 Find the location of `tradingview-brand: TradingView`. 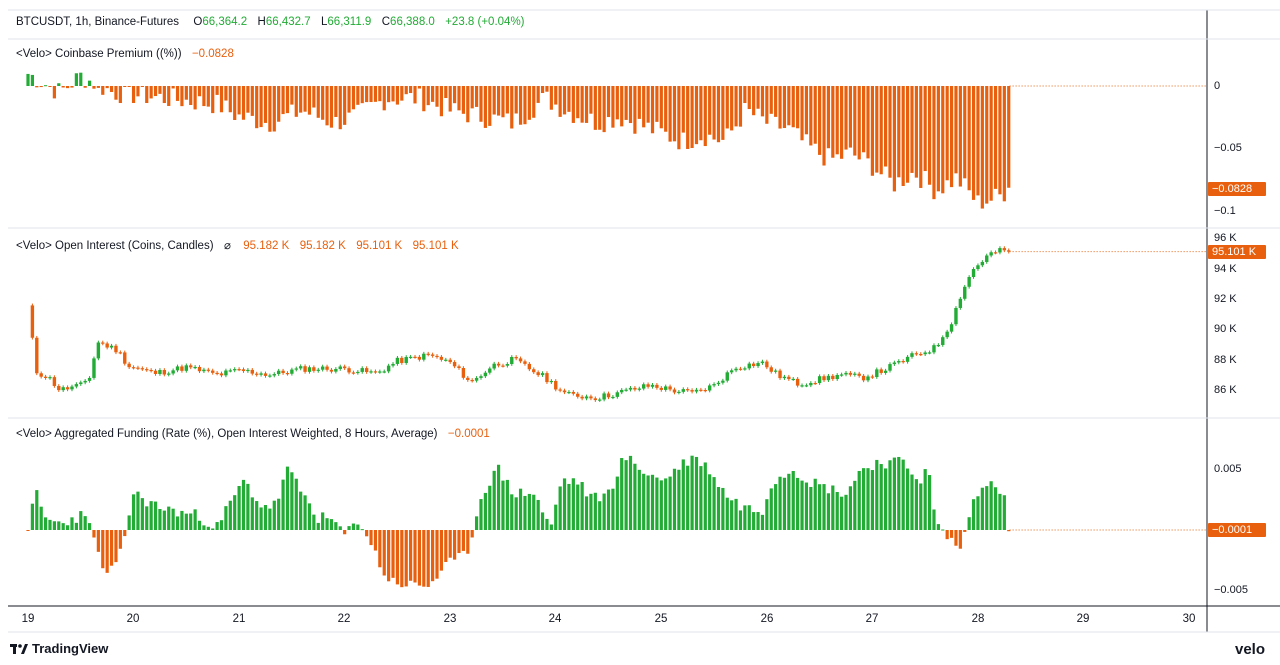

tradingview-brand: TradingView is located at coordinates (59, 648).